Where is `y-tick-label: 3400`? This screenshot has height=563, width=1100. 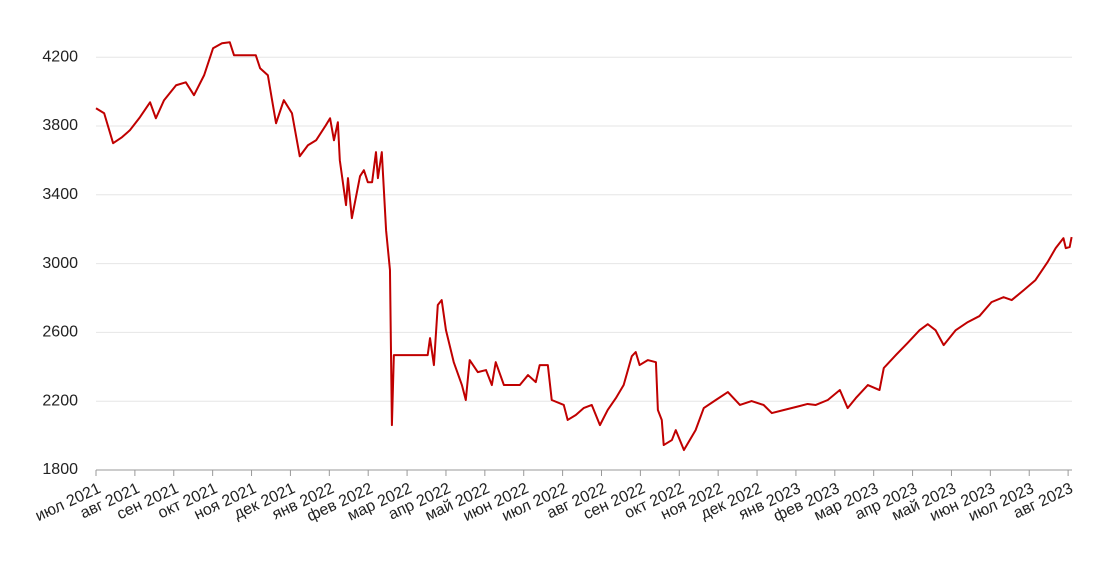
y-tick-label: 3400 is located at coordinates (60, 194).